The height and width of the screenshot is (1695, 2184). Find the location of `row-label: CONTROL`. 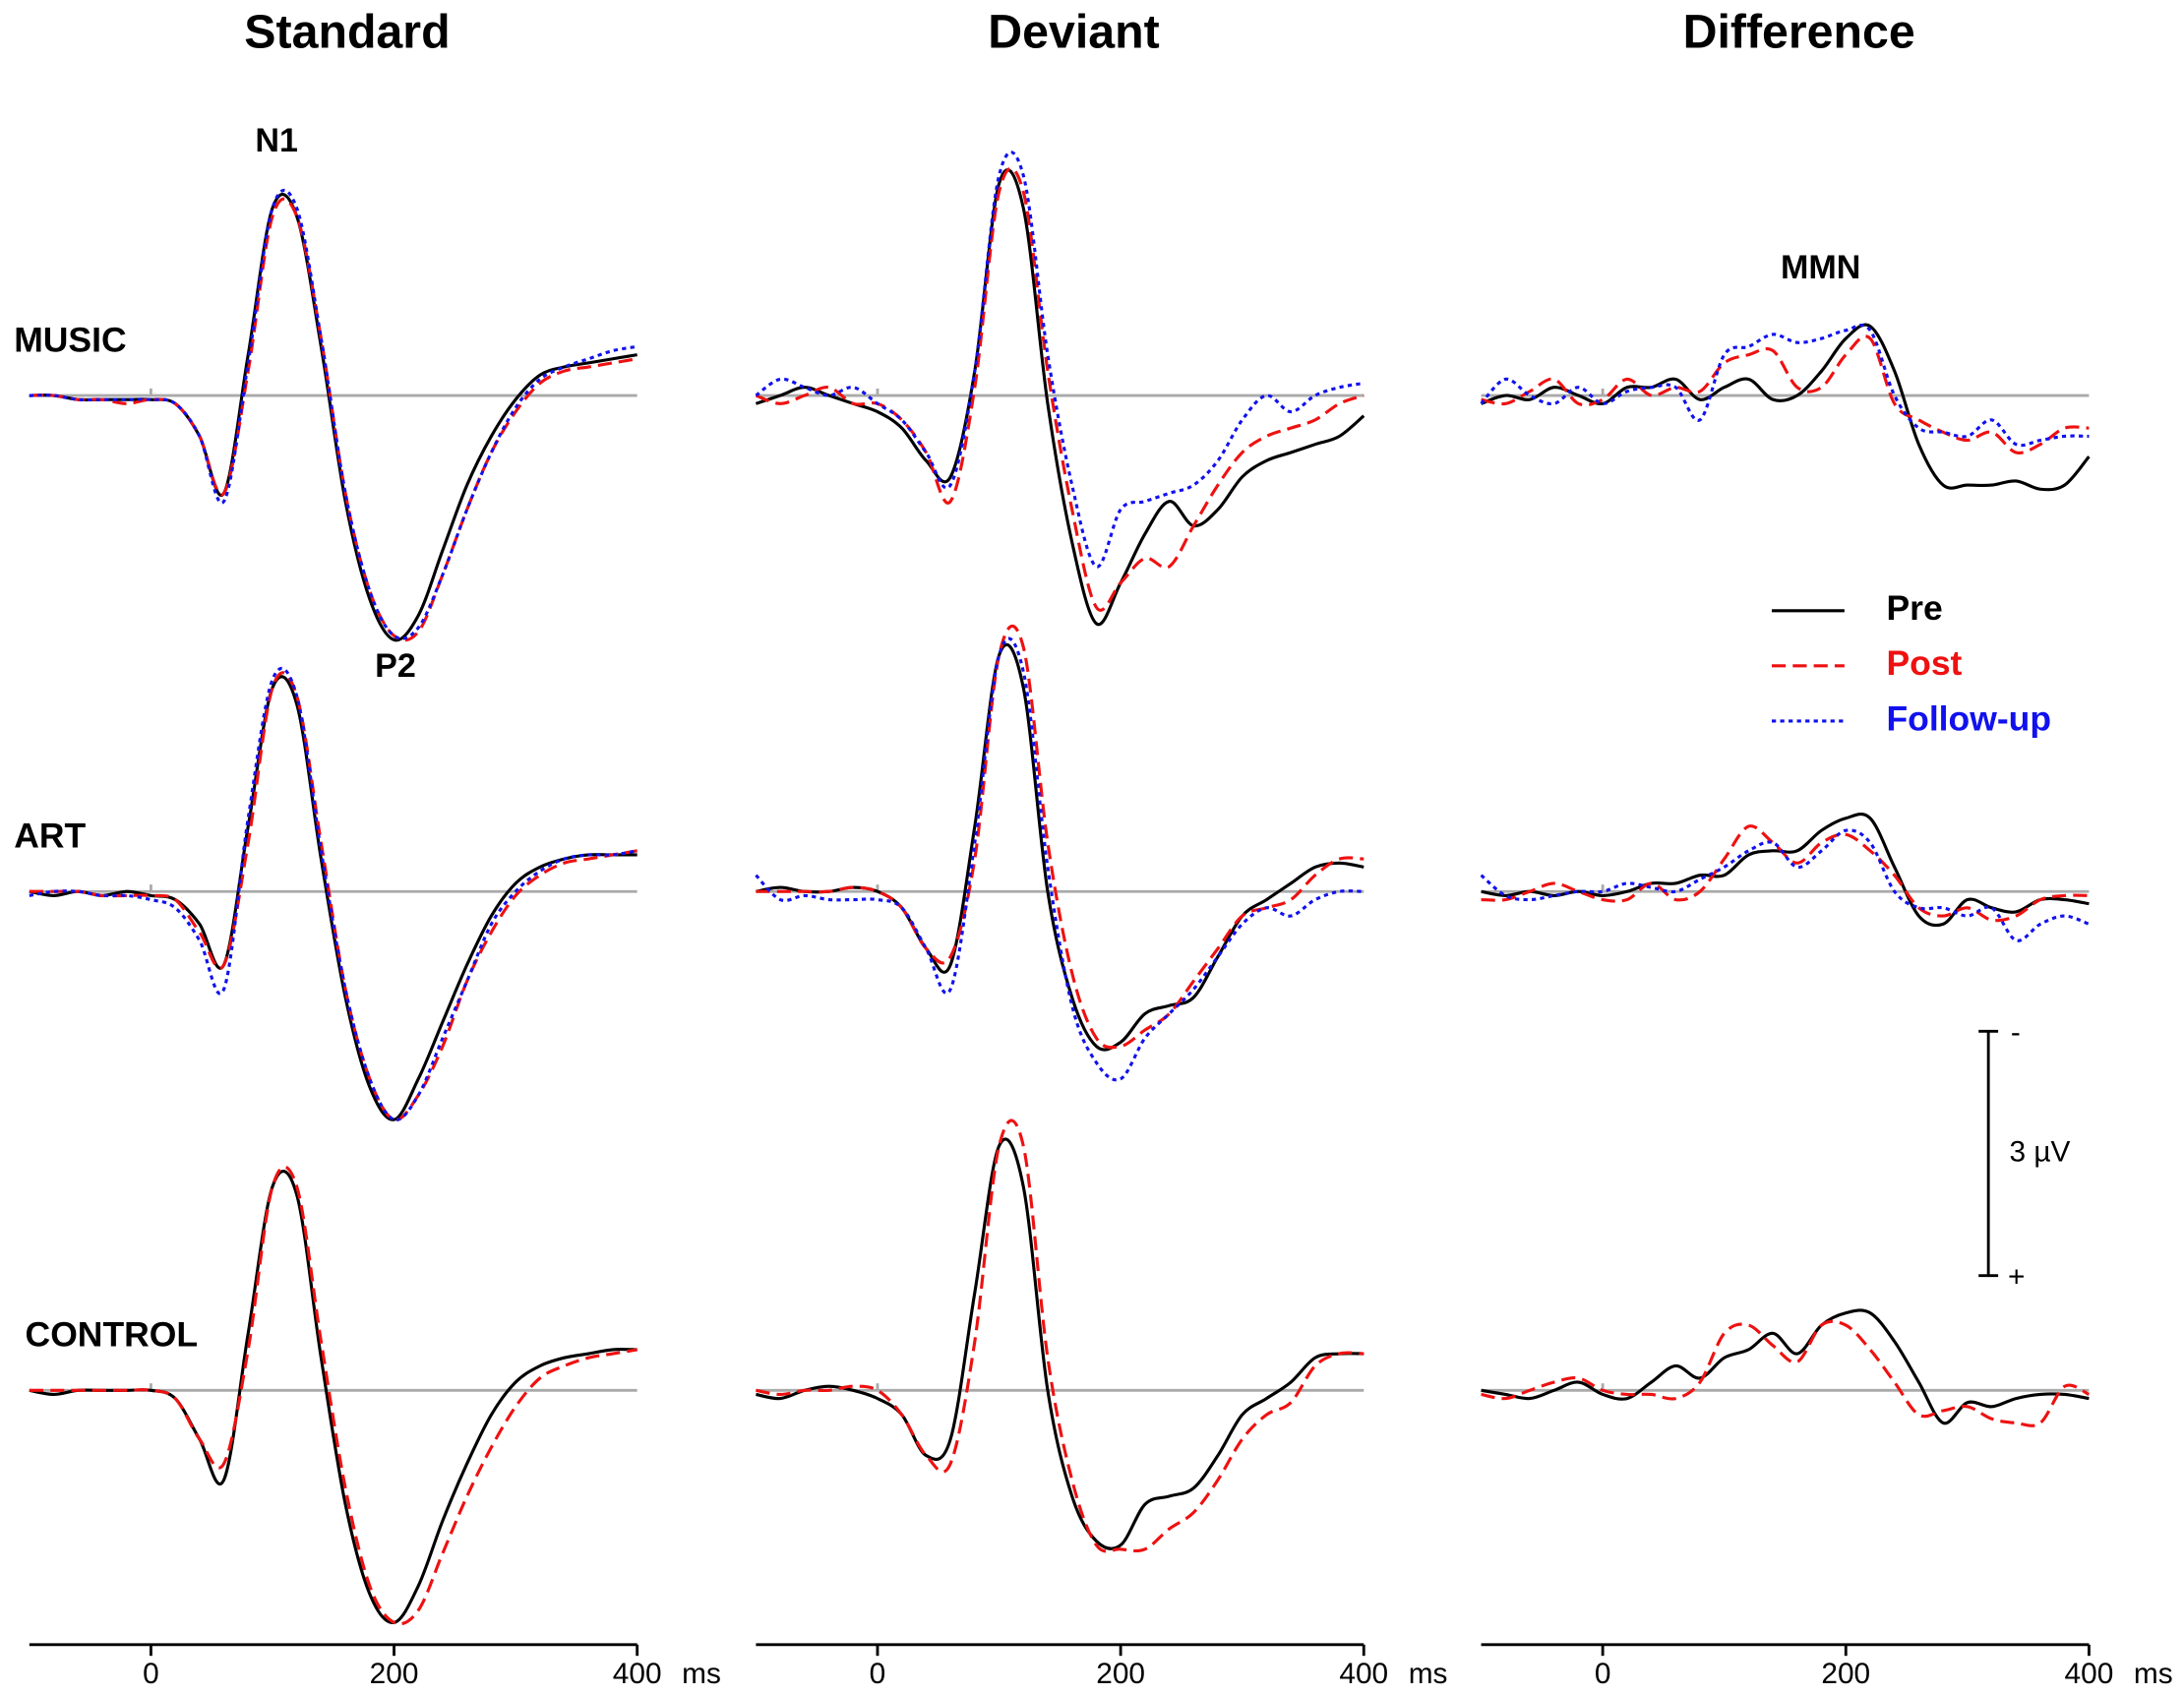

row-label: CONTROL is located at coordinates (112, 1335).